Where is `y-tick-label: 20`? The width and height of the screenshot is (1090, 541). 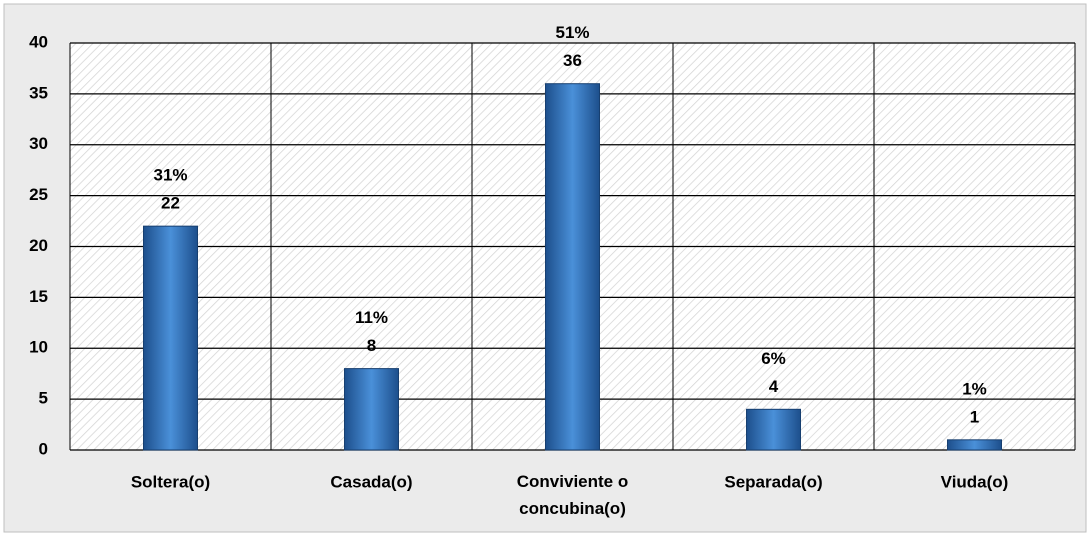 y-tick-label: 20 is located at coordinates (38, 245).